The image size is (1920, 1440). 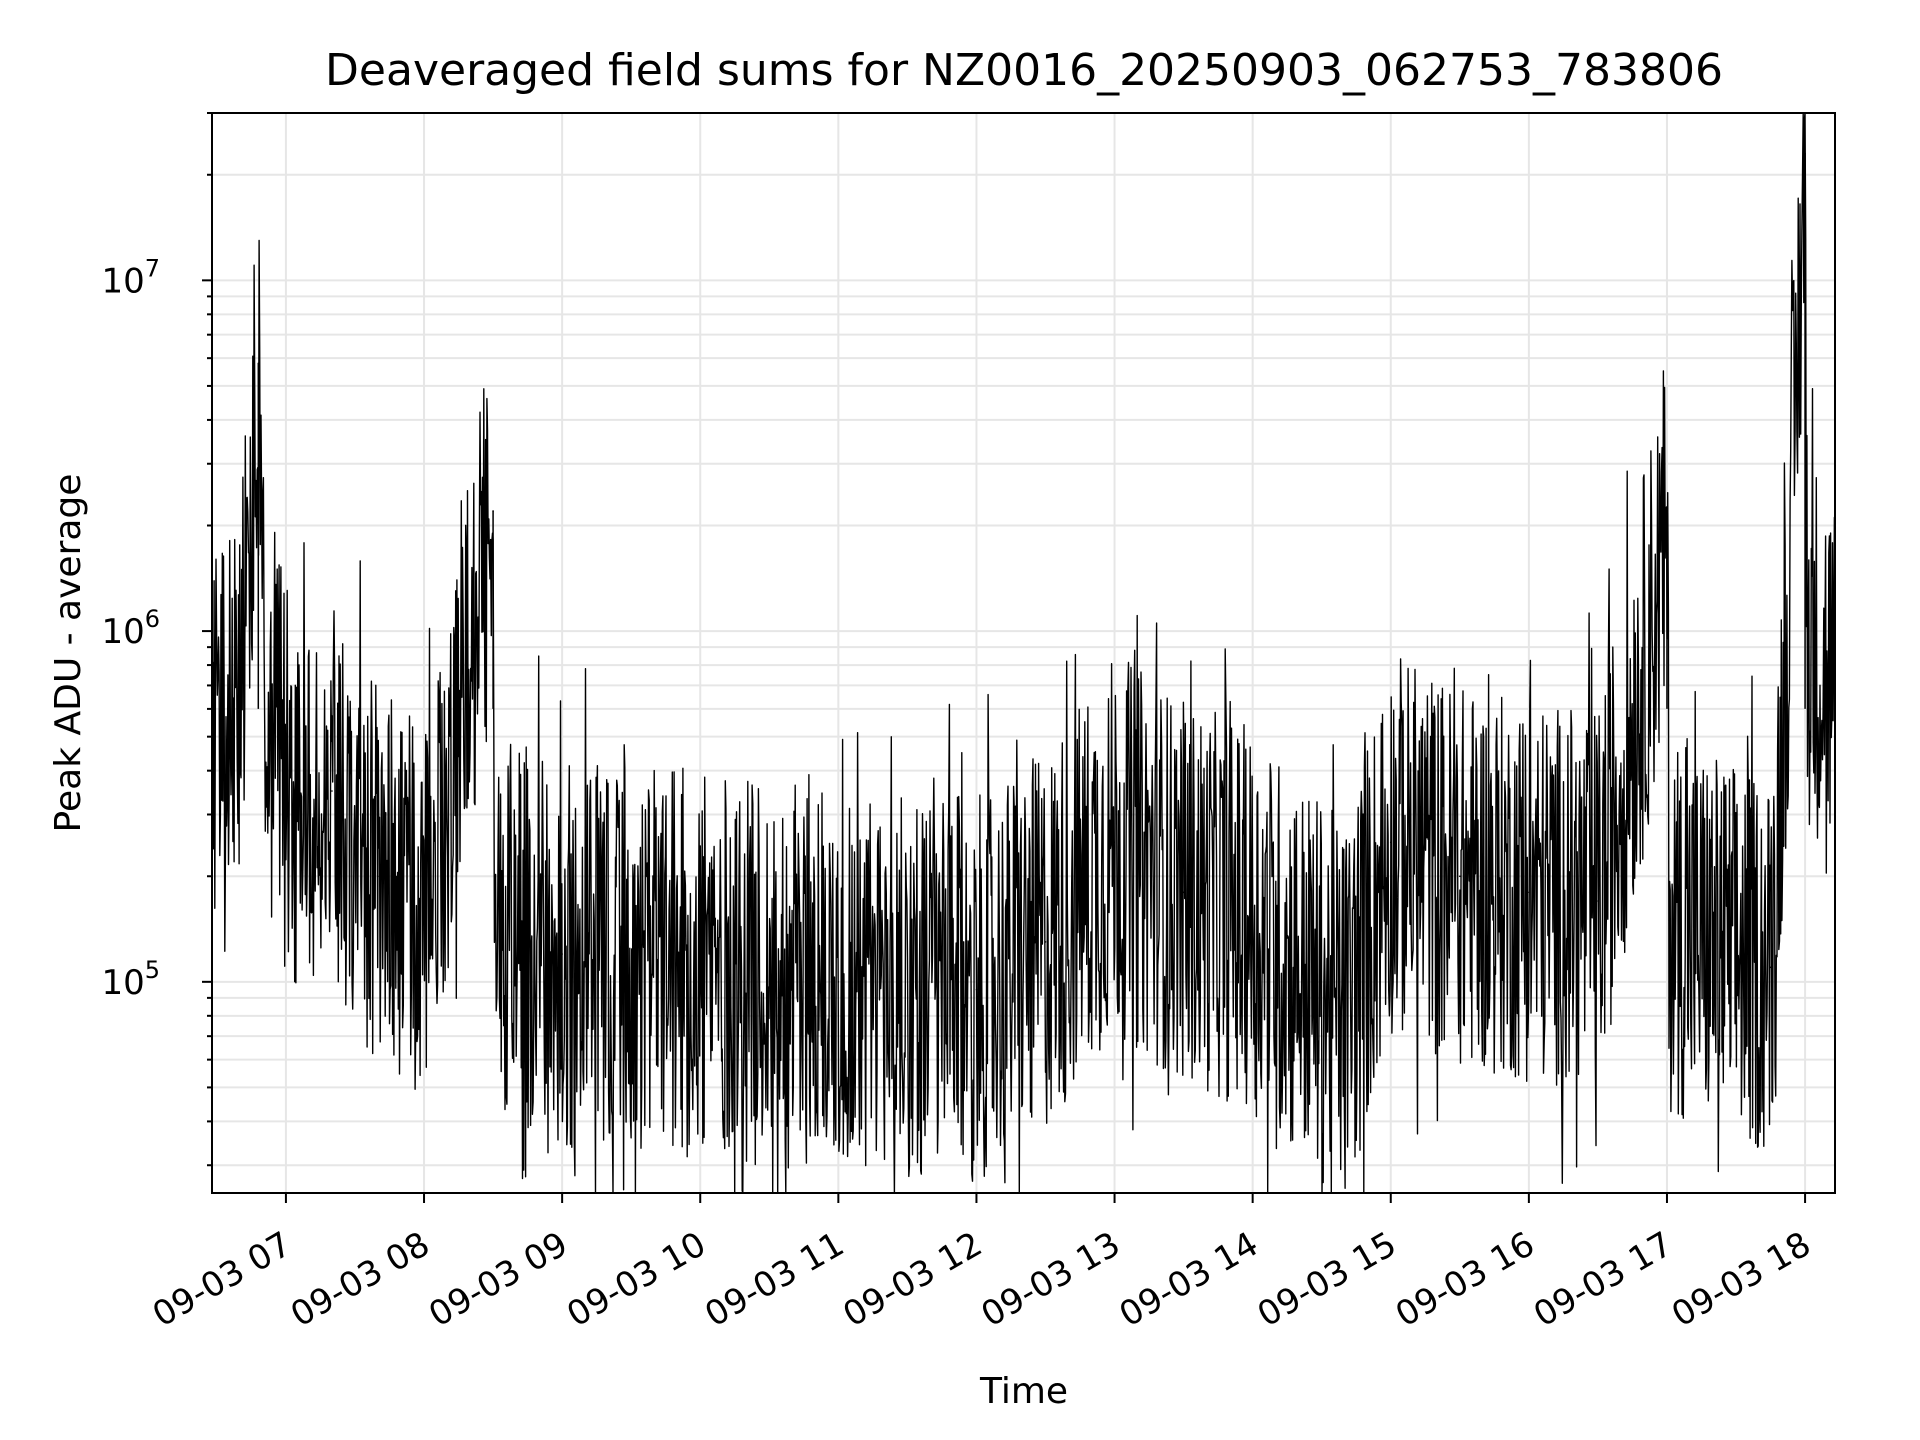 What do you see at coordinates (636, 1279) in the screenshot?
I see `x-tick-label: 09-03 10` at bounding box center [636, 1279].